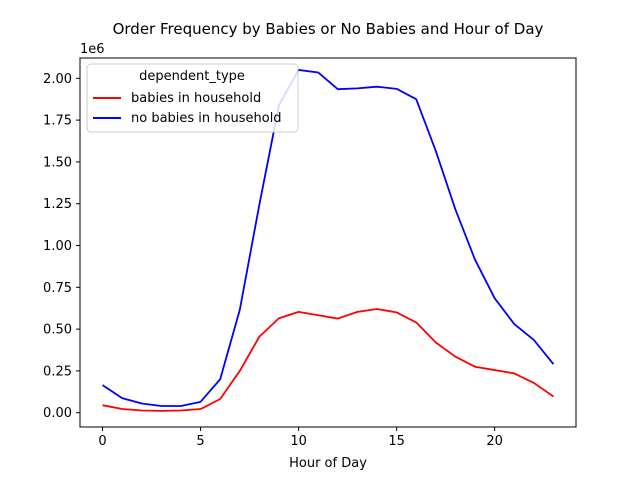  Describe the element at coordinates (57, 204) in the screenshot. I see `y-tick-label: 1.25` at that location.